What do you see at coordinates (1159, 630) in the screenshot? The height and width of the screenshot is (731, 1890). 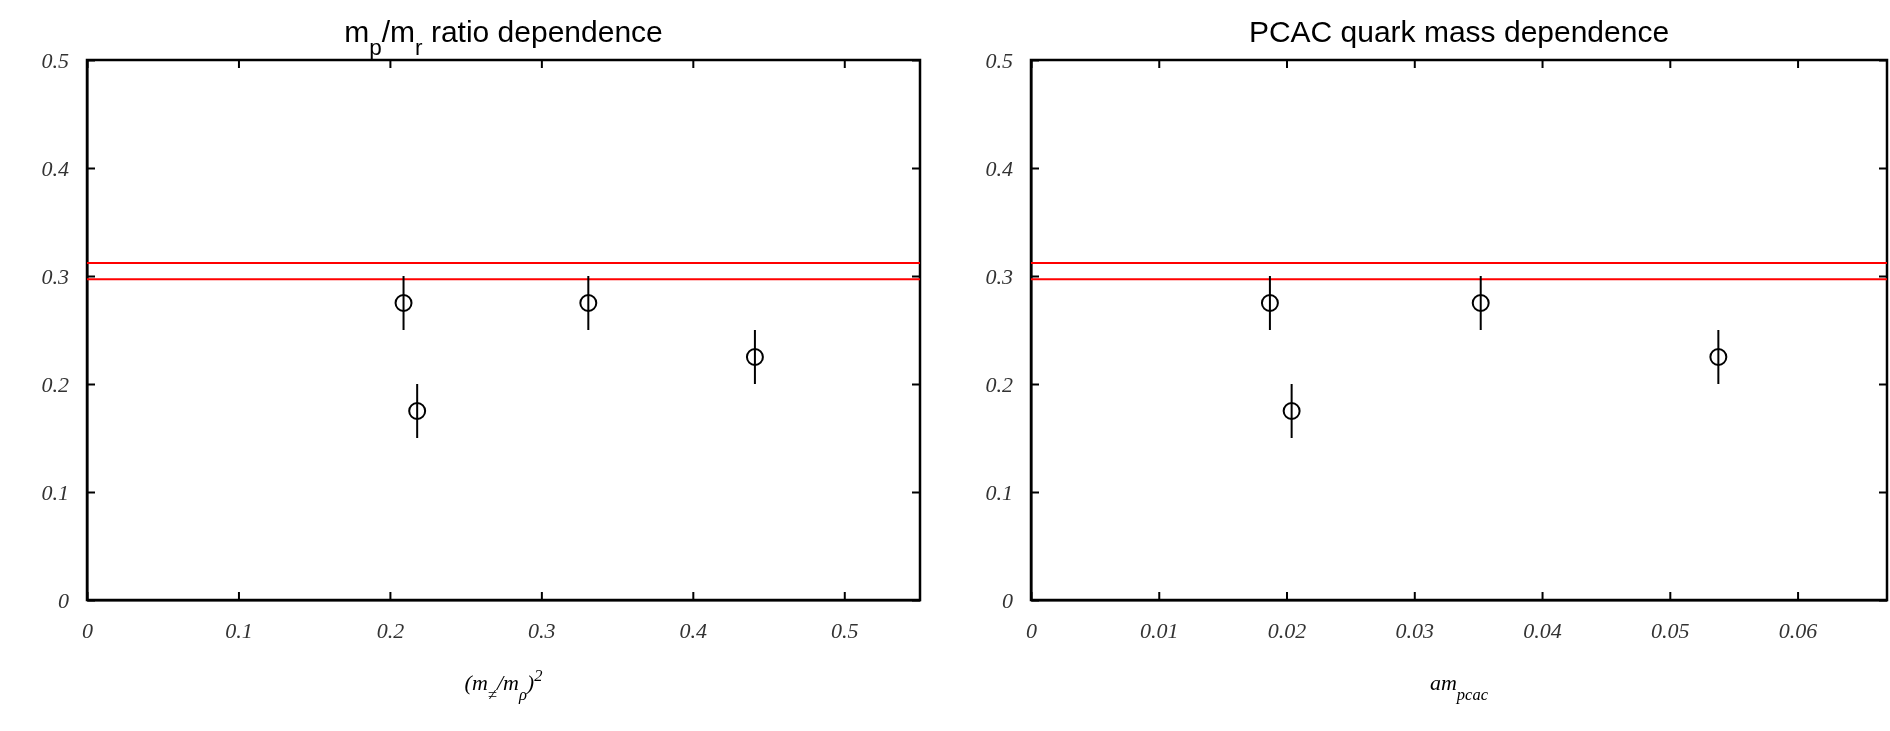 I see `x-tick-label: 0.01` at bounding box center [1159, 630].